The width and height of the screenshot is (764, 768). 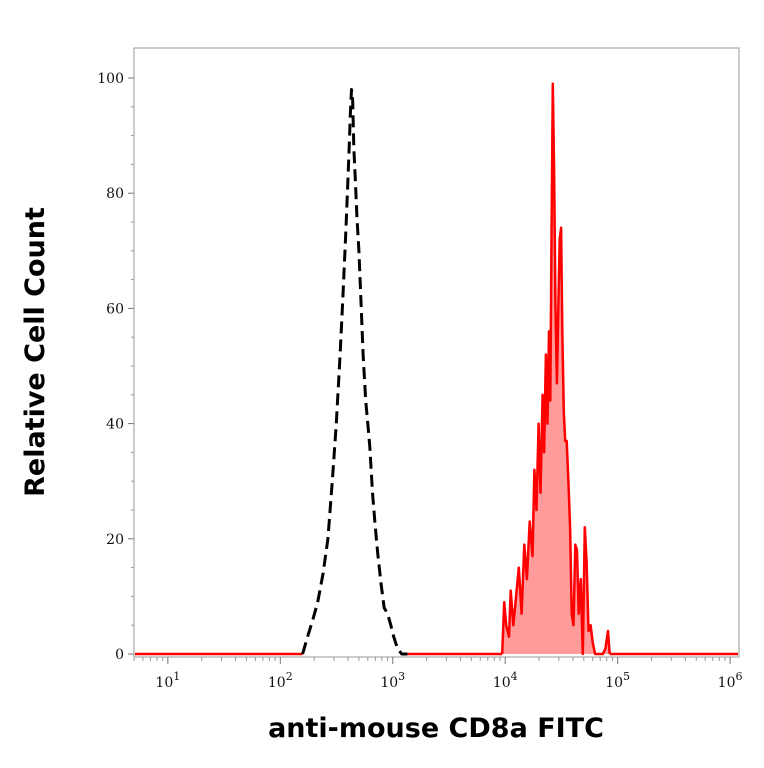 I want to click on x-tick-label: 10⁴, so click(x=505, y=680).